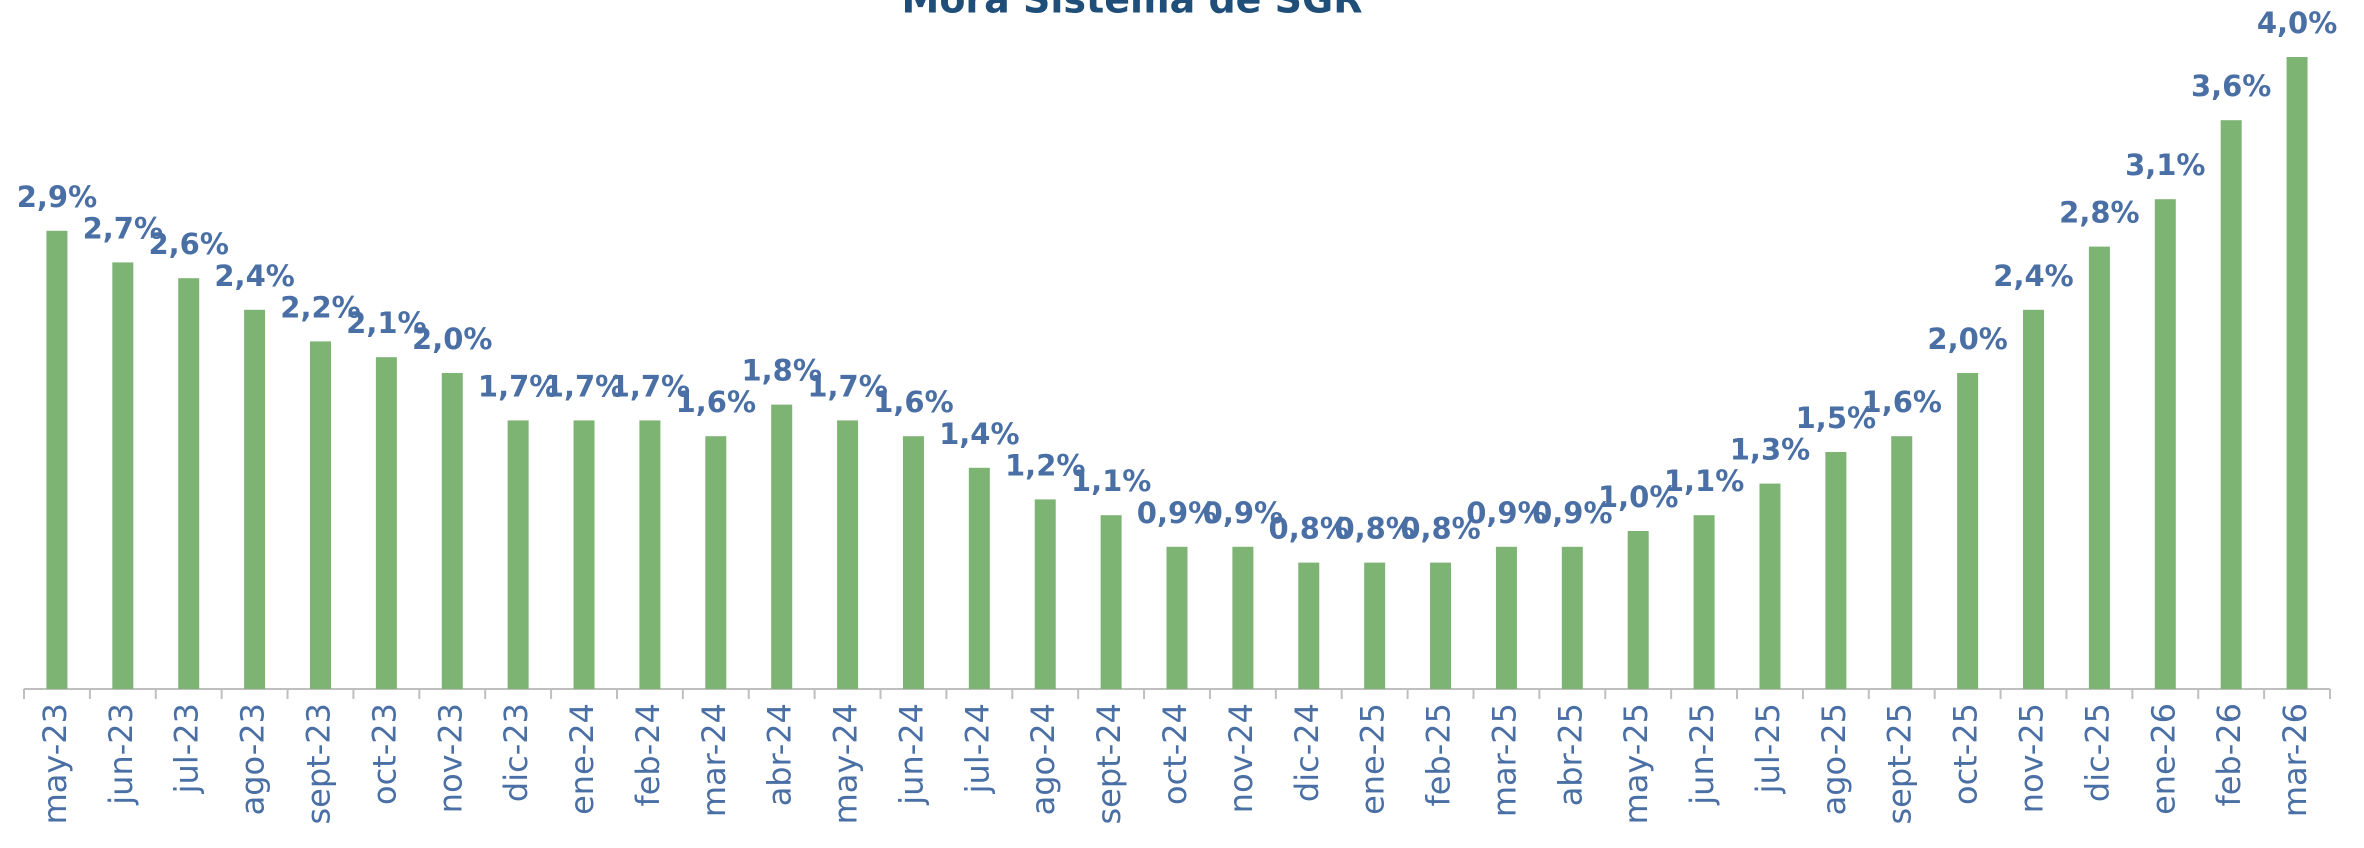 Image resolution: width=2364 pixels, height=848 pixels. I want to click on value-label: 2,6%, so click(188, 244).